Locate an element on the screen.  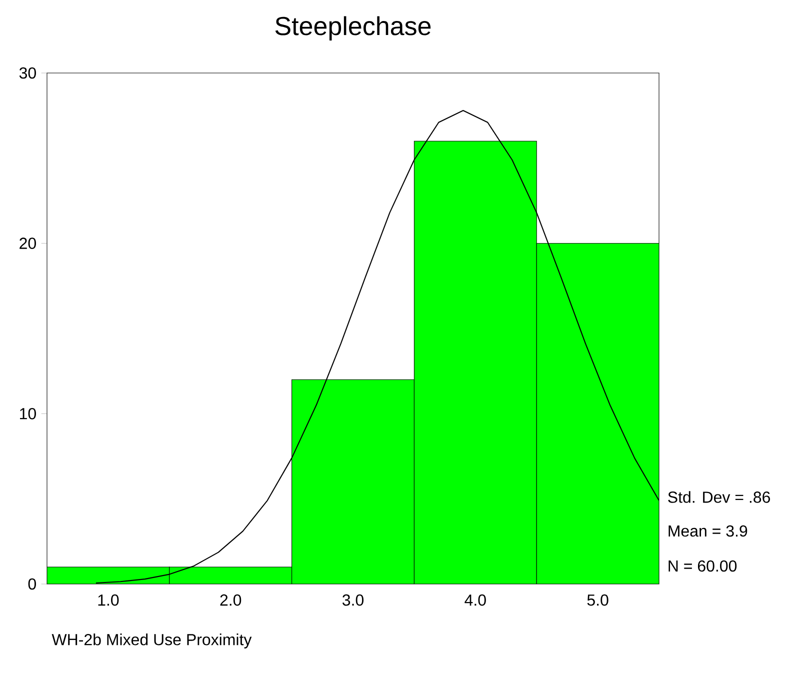
x-tick-label: 4.0 is located at coordinates (475, 600).